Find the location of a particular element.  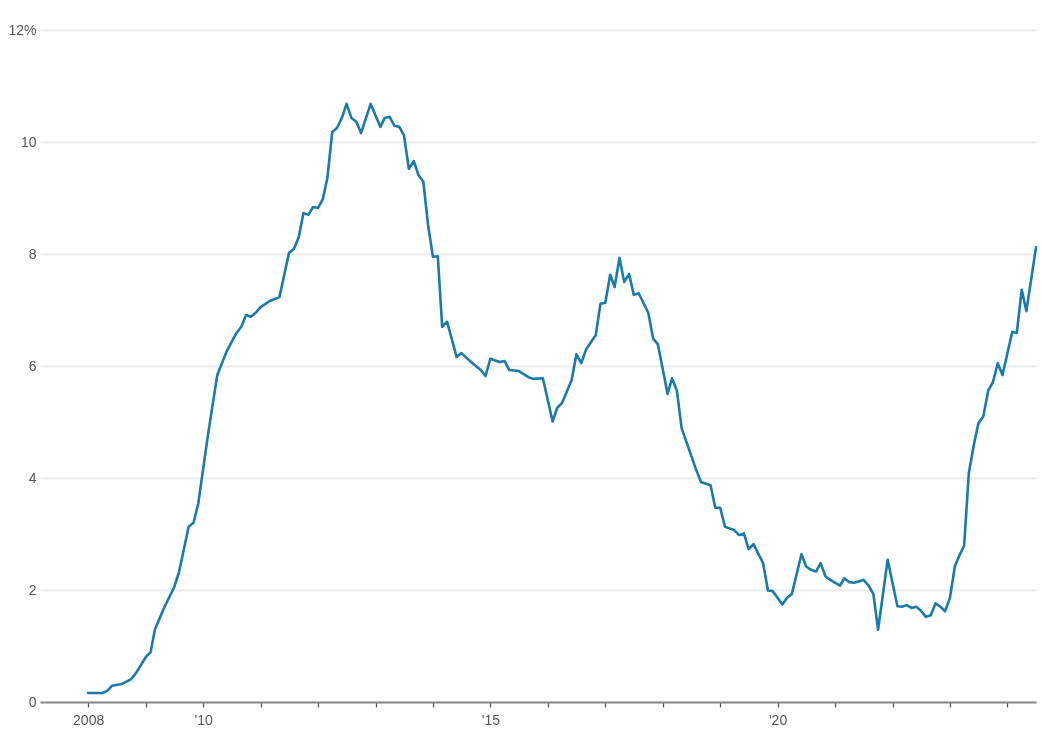

y-tick-label: 4 is located at coordinates (32, 477).